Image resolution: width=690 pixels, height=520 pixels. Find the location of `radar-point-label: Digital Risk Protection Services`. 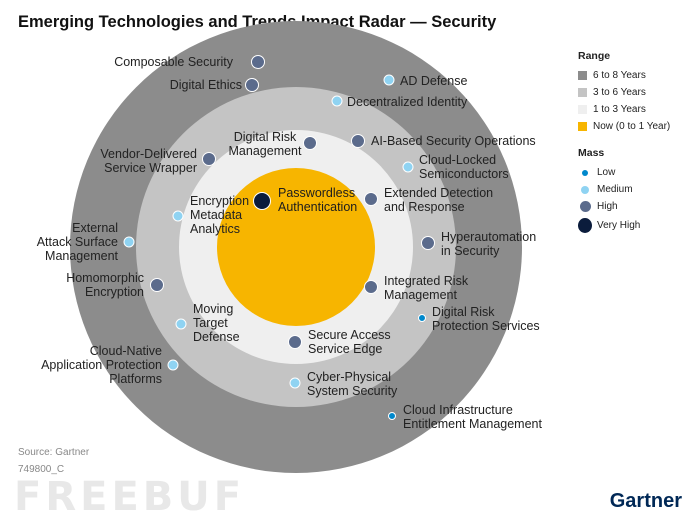

radar-point-label: Digital Risk Protection Services is located at coordinates (486, 319).